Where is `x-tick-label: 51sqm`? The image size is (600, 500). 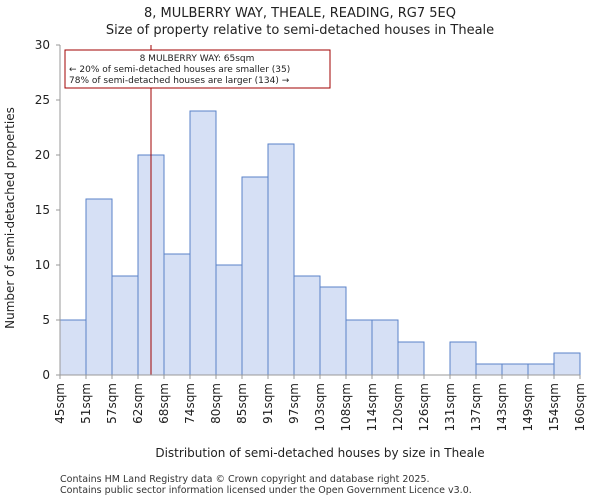 x-tick-label: 51sqm is located at coordinates (86, 403).